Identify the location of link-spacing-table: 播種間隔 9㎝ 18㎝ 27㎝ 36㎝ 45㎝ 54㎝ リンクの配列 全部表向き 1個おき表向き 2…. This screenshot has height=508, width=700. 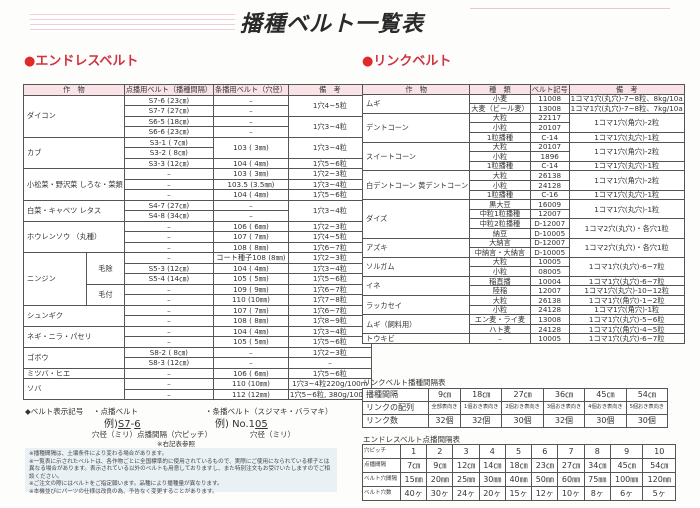
(515, 408).